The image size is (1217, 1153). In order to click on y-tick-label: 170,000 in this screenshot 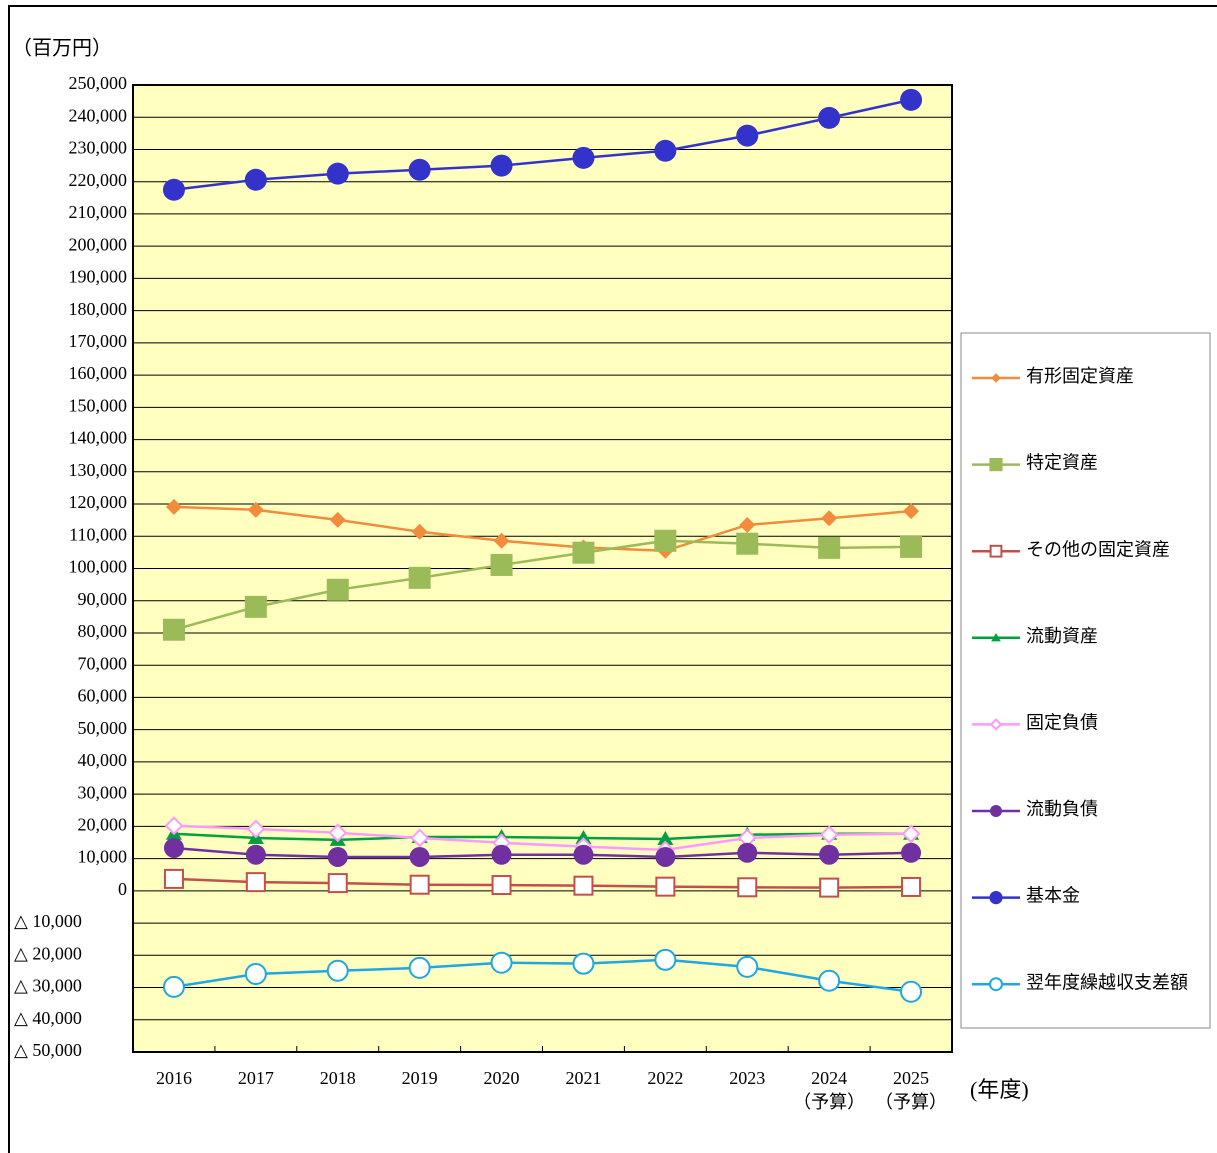, I will do `click(98, 341)`.